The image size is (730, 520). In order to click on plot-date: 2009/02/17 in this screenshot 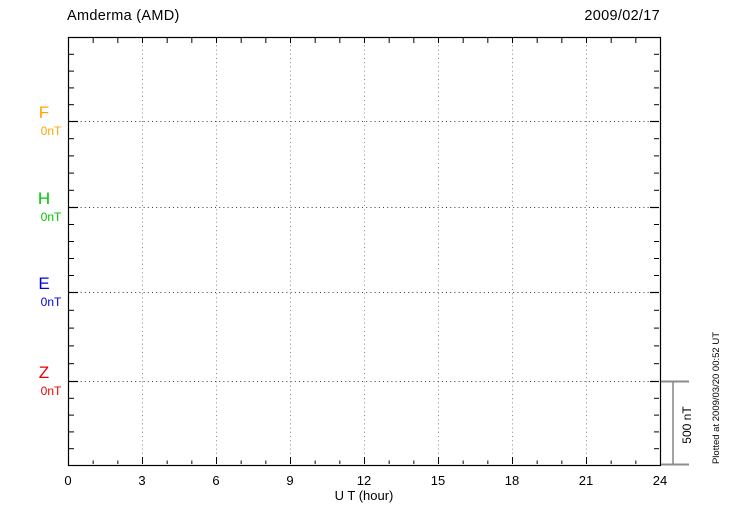, I will do `click(622, 16)`.